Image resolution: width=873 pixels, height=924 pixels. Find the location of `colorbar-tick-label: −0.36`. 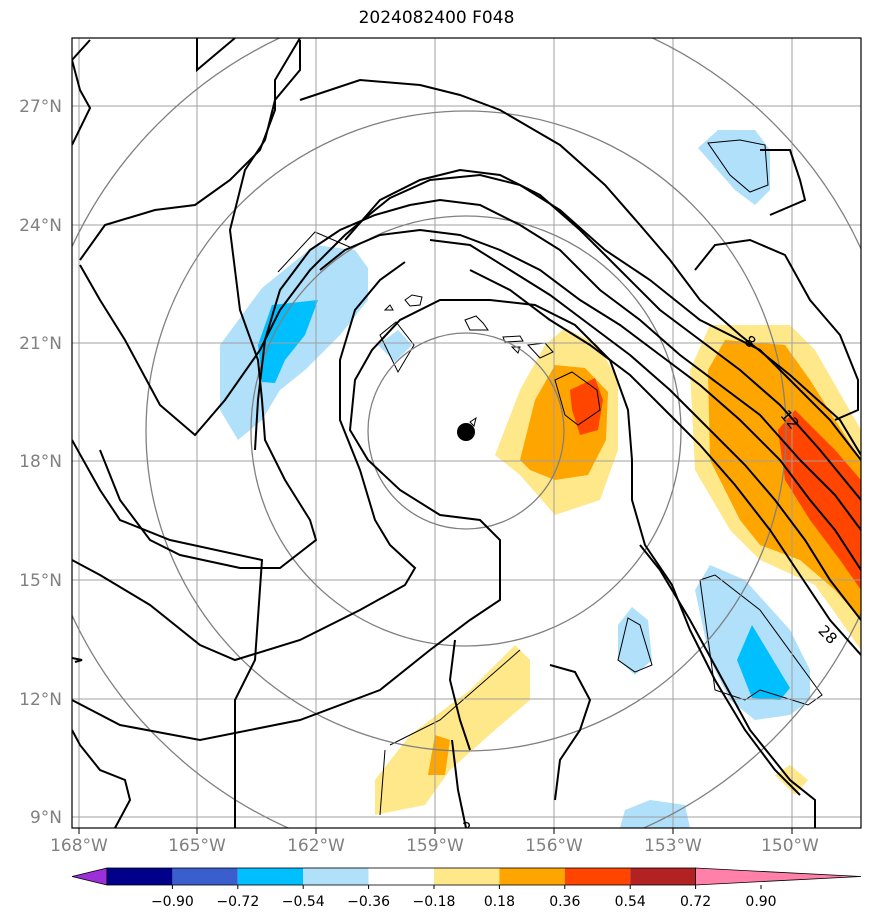

colorbar-tick-label: −0.36 is located at coordinates (368, 902).